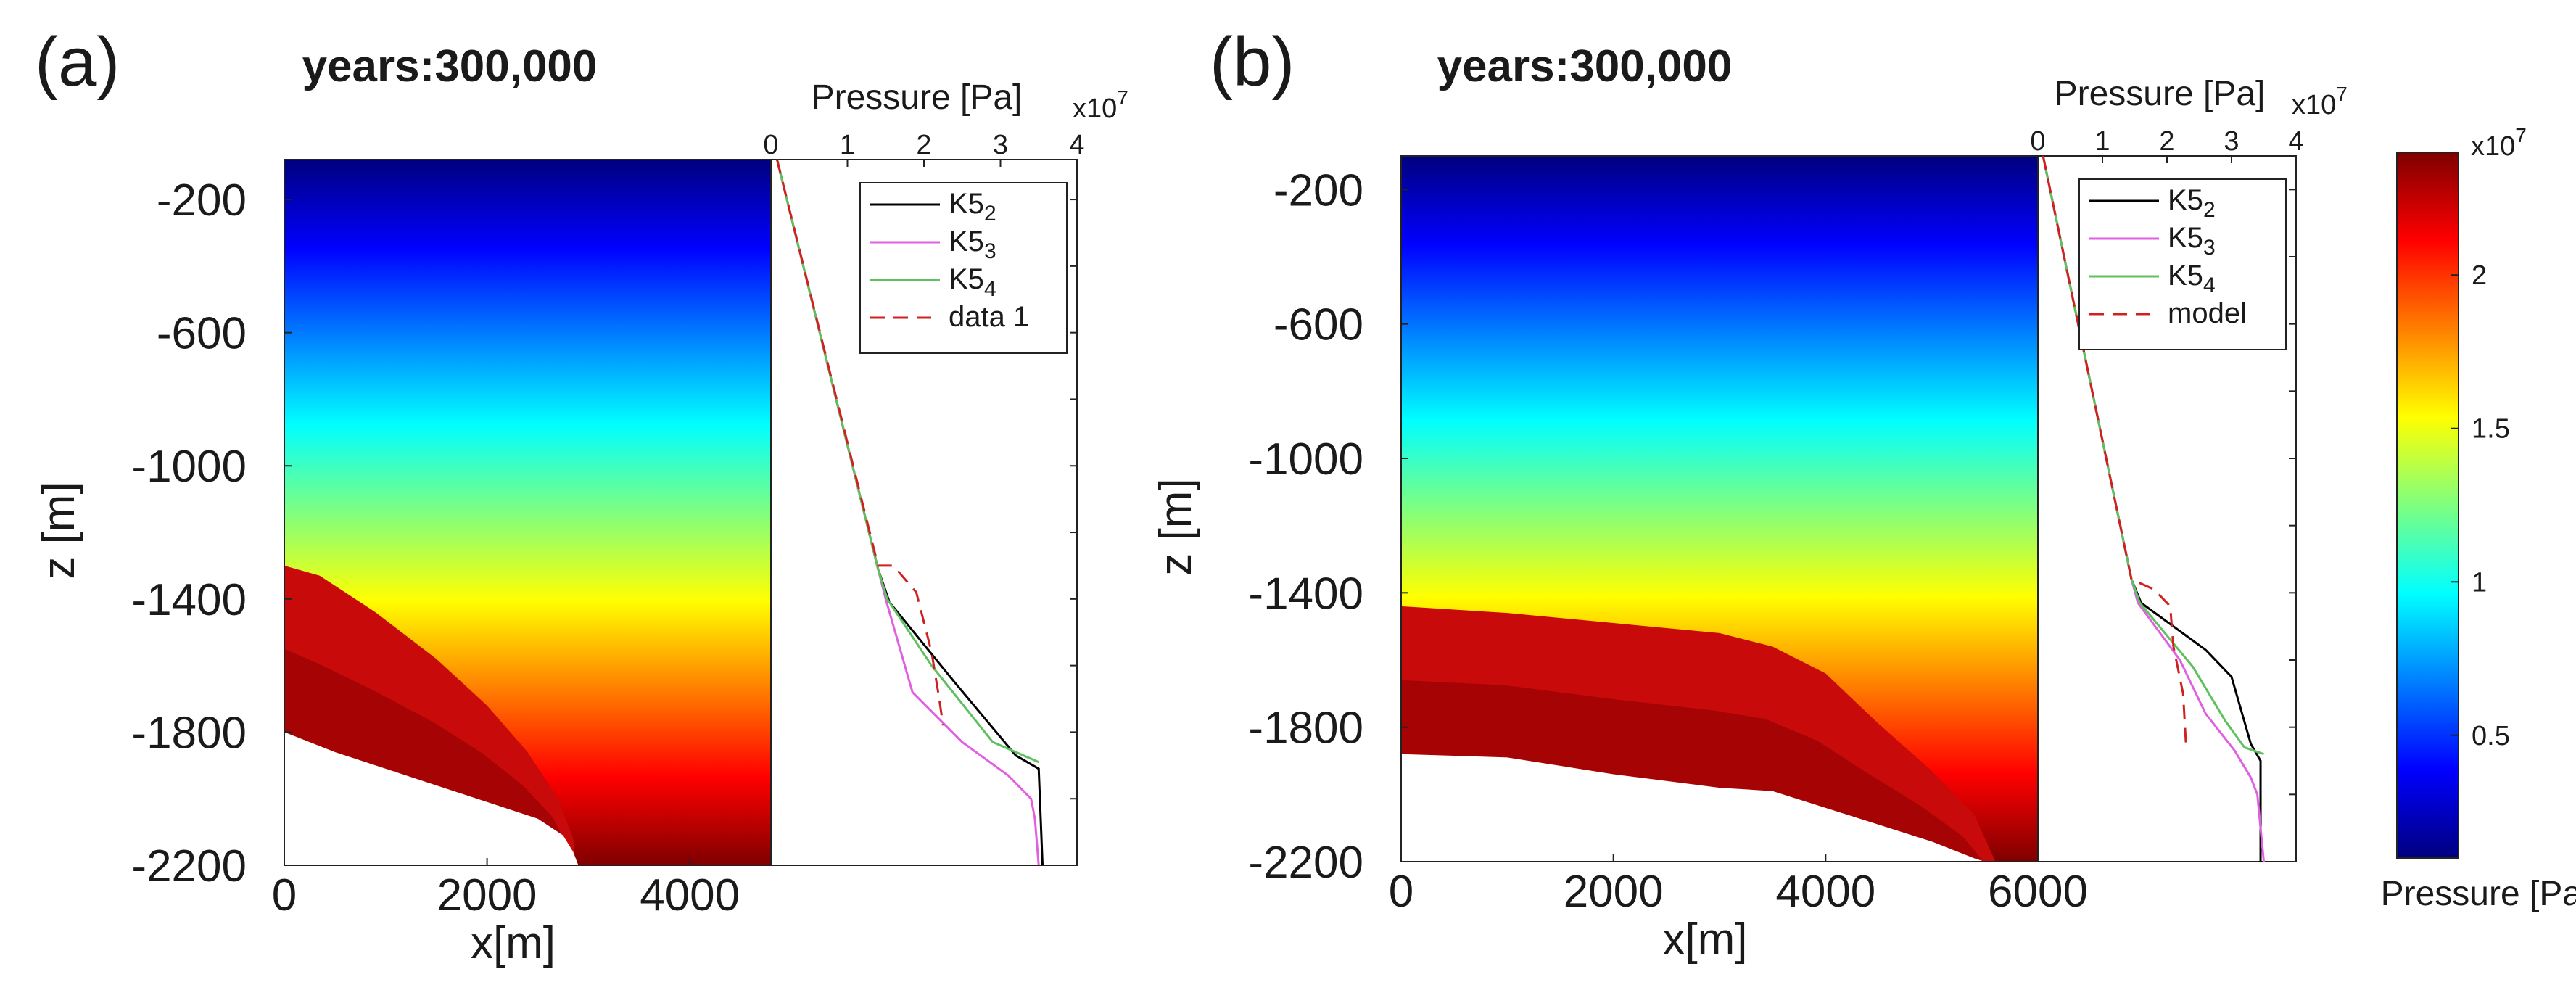 The width and height of the screenshot is (2576, 998). I want to click on title-a: years:300,000, so click(450, 66).